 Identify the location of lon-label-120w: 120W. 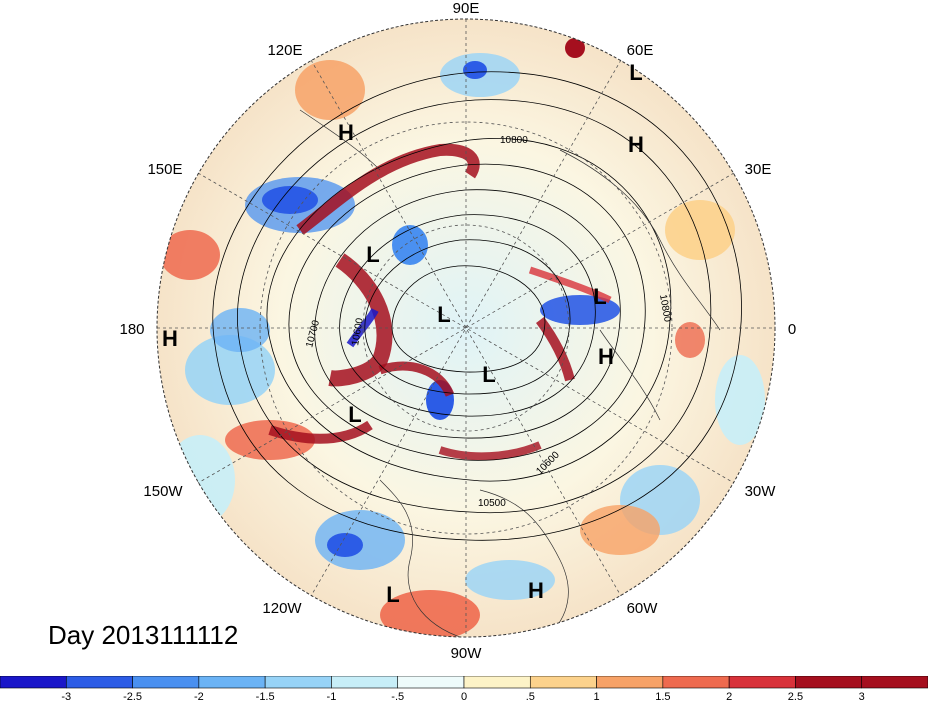
(282, 608).